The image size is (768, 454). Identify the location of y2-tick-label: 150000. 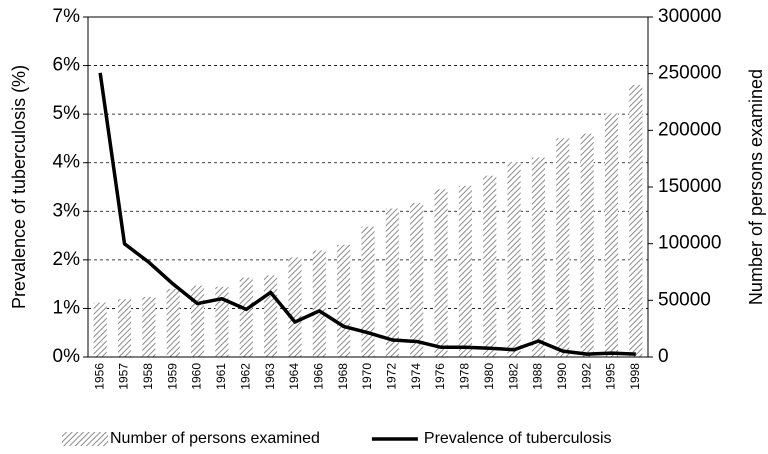
(689, 186).